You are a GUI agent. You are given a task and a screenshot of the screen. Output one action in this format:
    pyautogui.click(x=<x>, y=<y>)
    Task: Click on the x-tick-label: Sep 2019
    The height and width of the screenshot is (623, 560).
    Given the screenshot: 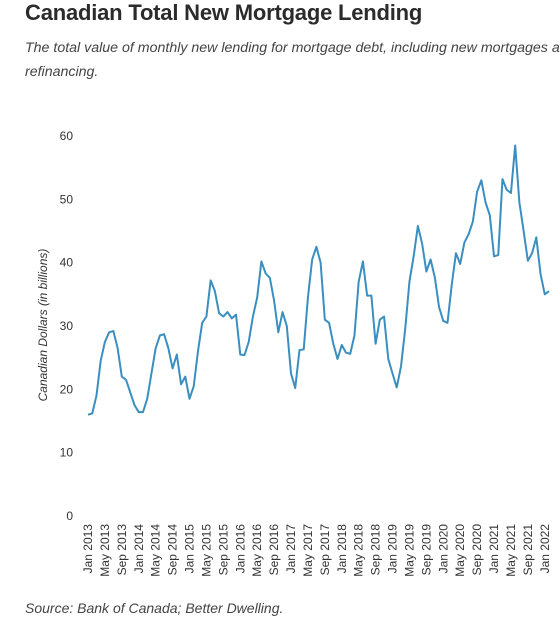 What is the action you would take?
    pyautogui.click(x=426, y=550)
    